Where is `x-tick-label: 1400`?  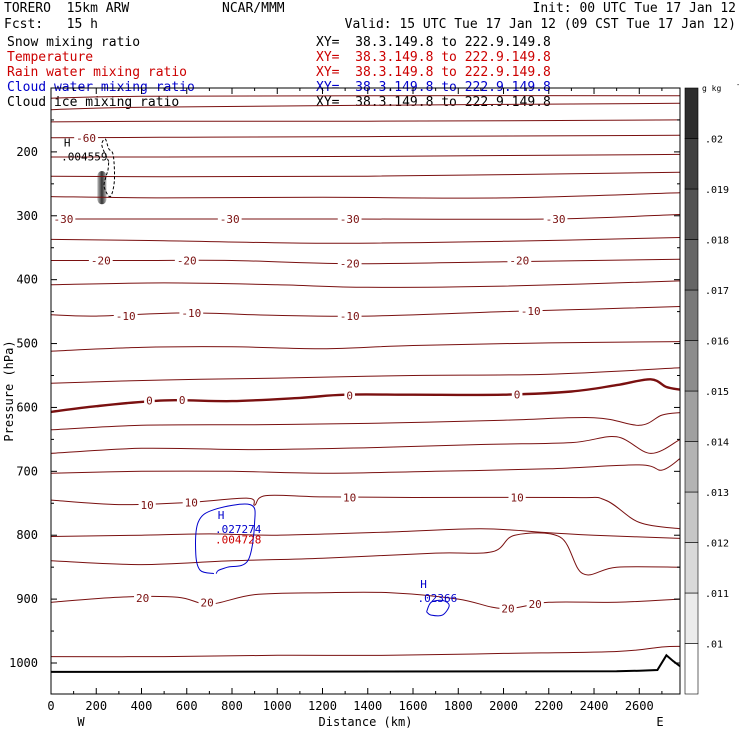
x-tick-label: 1400 is located at coordinates (367, 706).